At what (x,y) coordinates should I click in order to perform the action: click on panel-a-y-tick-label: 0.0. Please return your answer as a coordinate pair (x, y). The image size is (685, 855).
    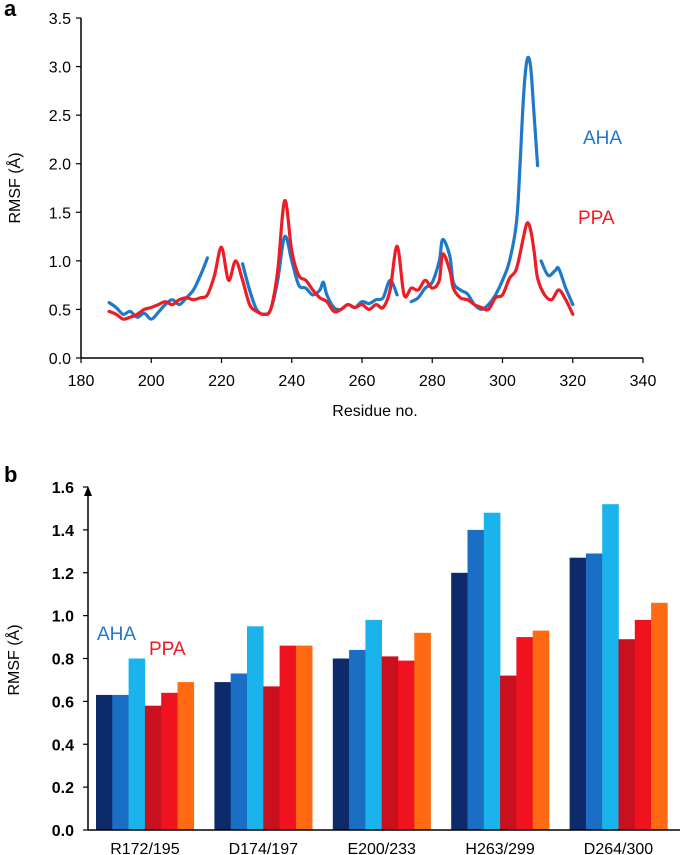
    Looking at the image, I should click on (60, 359).